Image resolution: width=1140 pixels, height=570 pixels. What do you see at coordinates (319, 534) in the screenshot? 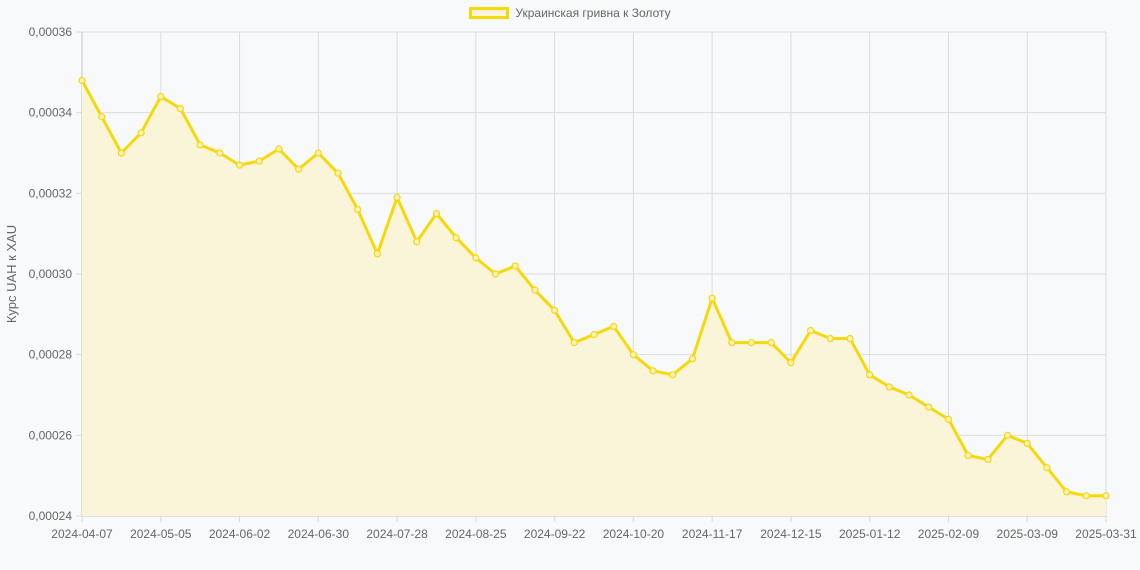
I see `x-tick-label: 2024-06-30` at bounding box center [319, 534].